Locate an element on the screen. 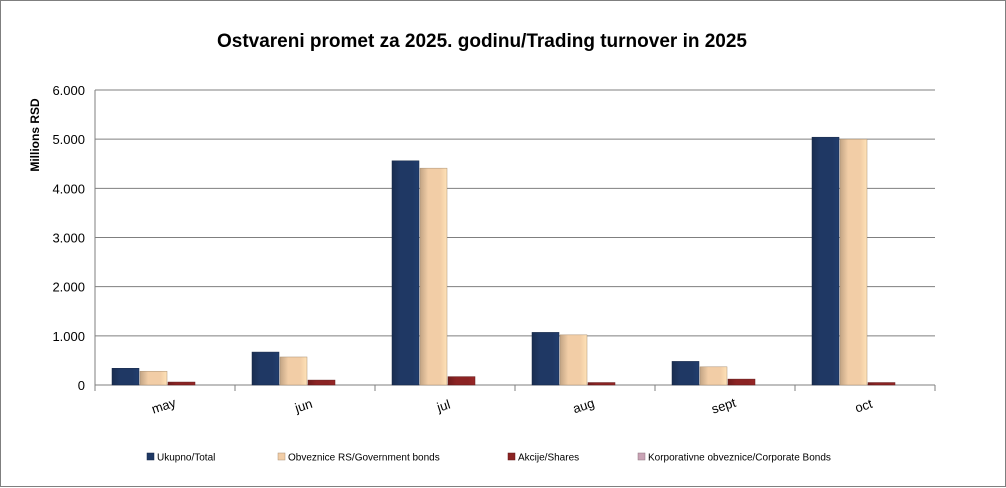 The image size is (1006, 488). bar-ukupno-jun is located at coordinates (265, 368).